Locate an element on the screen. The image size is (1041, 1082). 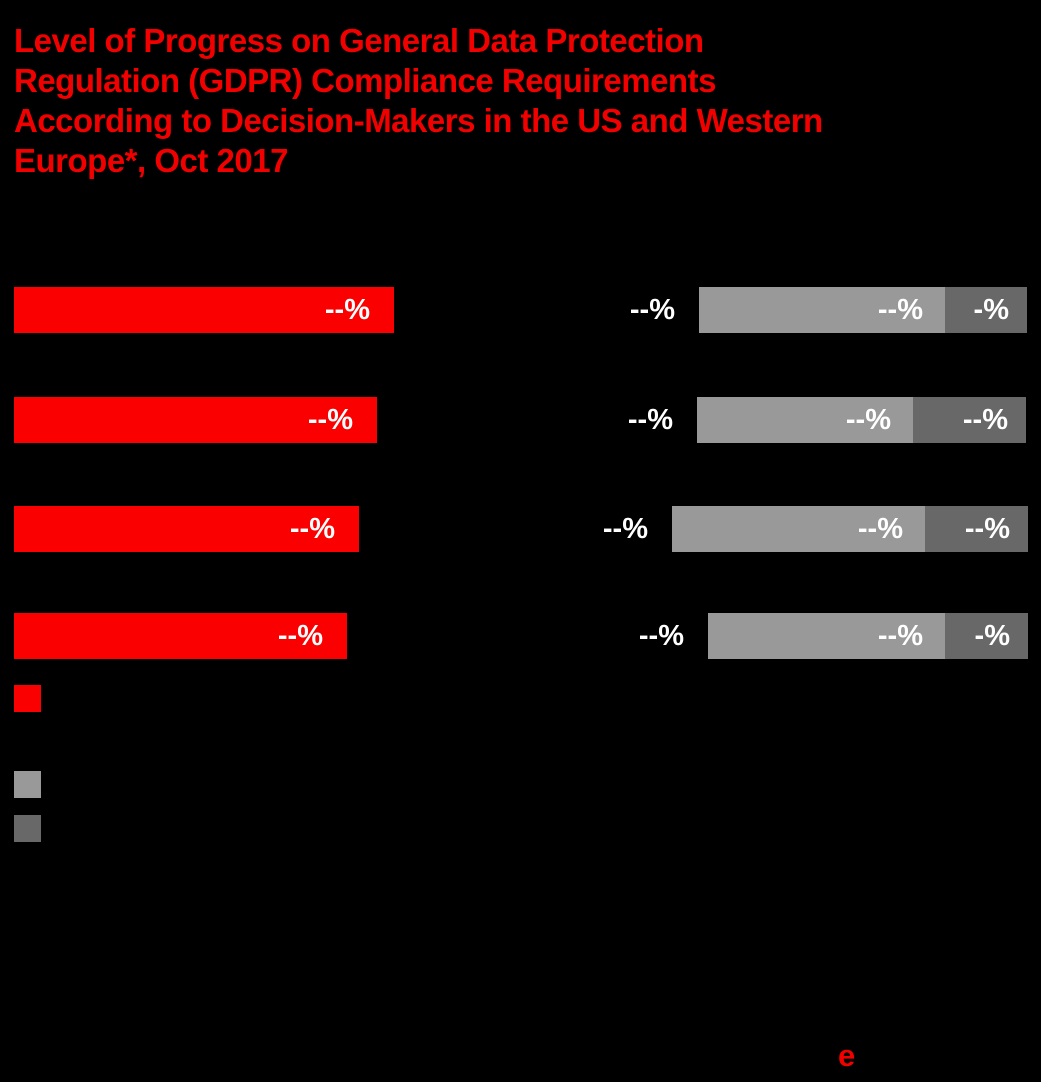
bar-row3-segment-dark-gray: --% is located at coordinates (976, 529).